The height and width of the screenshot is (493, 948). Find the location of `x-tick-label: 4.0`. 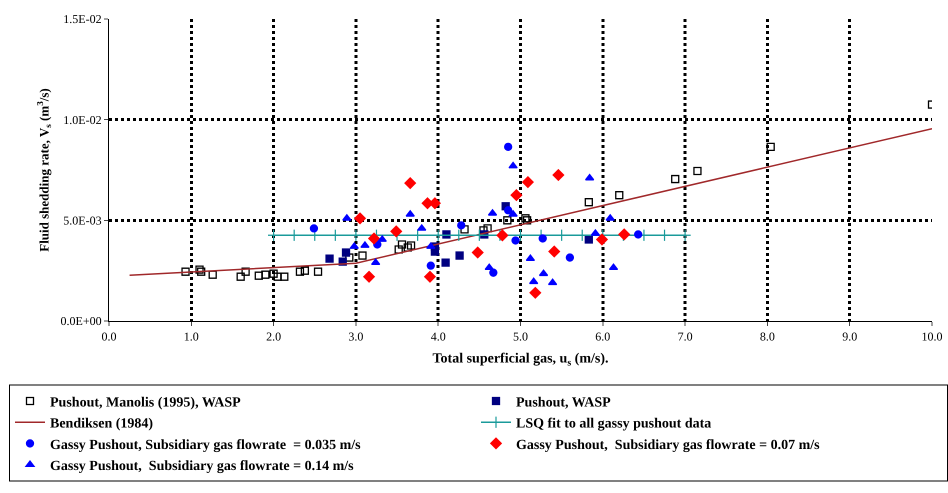

x-tick-label: 4.0 is located at coordinates (438, 336).